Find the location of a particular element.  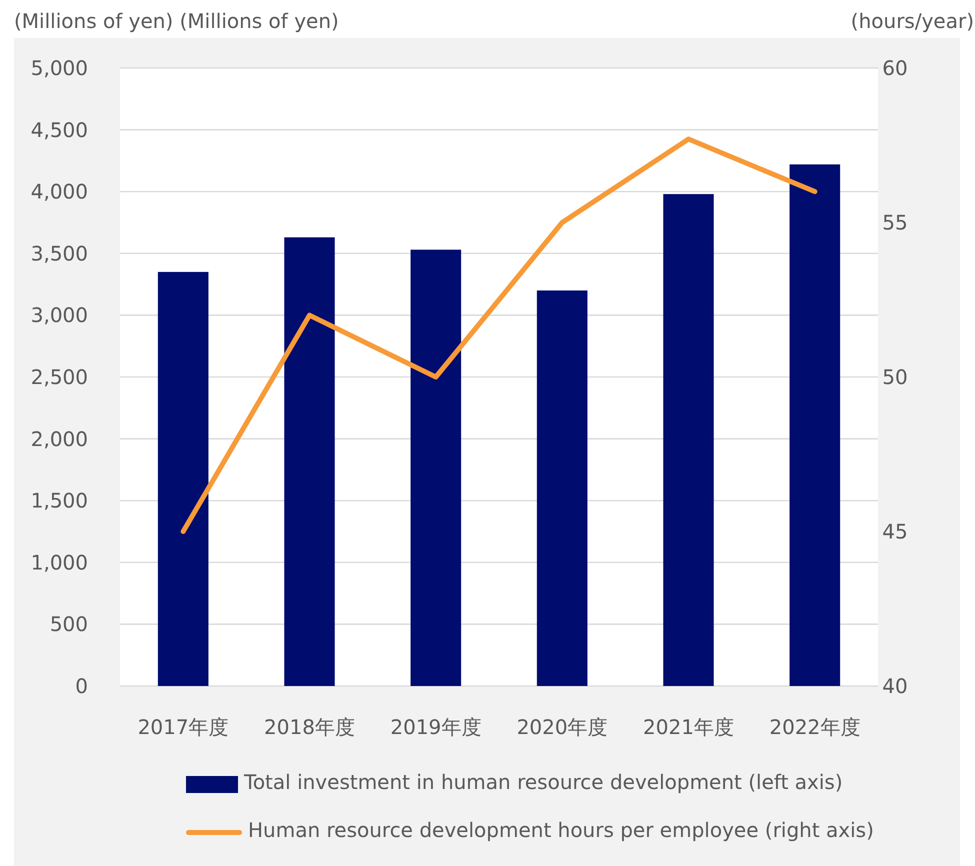

legend-text: Human resource development hours per employee (right axis) is located at coordinates (561, 830).